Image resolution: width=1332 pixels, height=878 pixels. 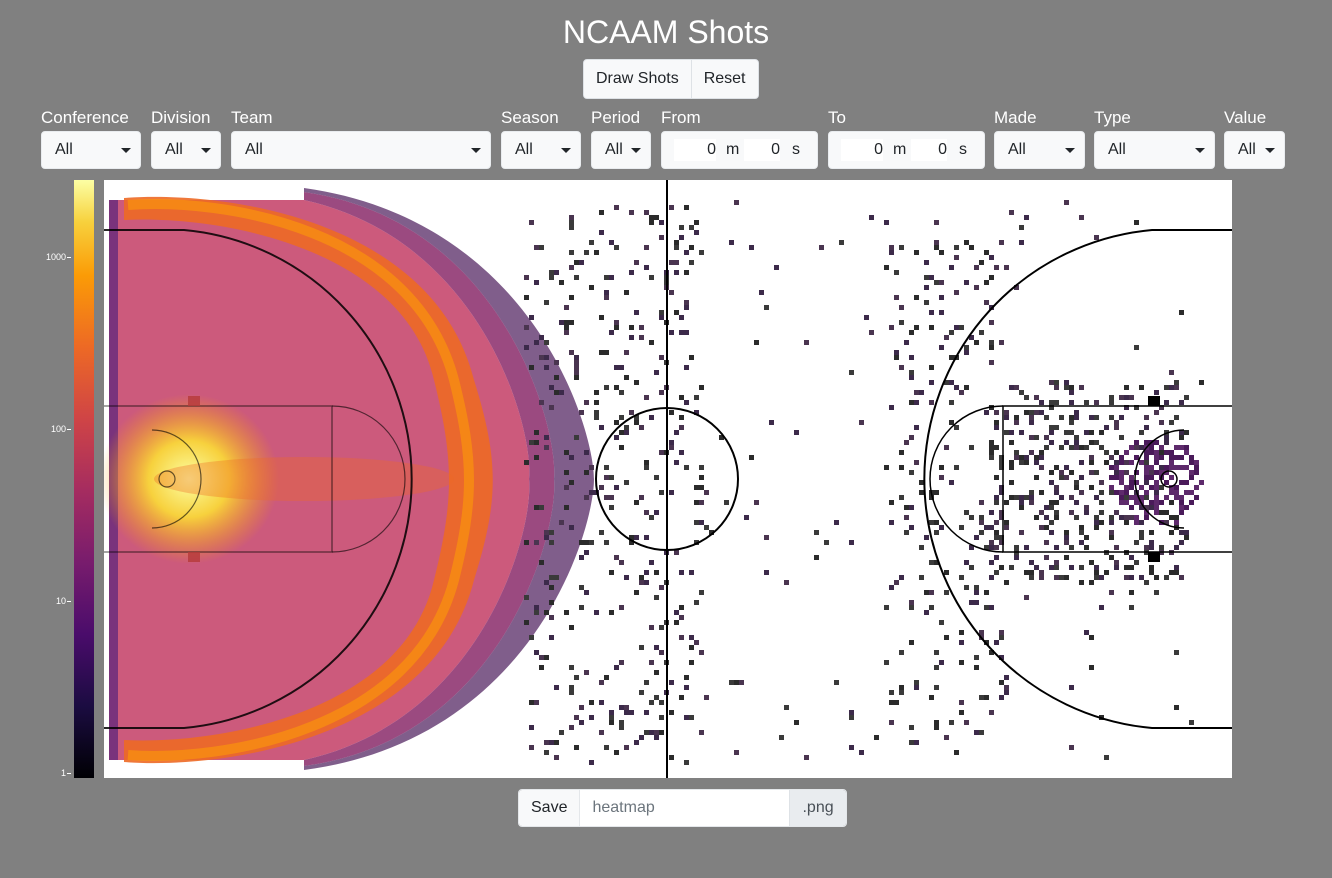 What do you see at coordinates (550, 808) in the screenshot?
I see `save-button: Save` at bounding box center [550, 808].